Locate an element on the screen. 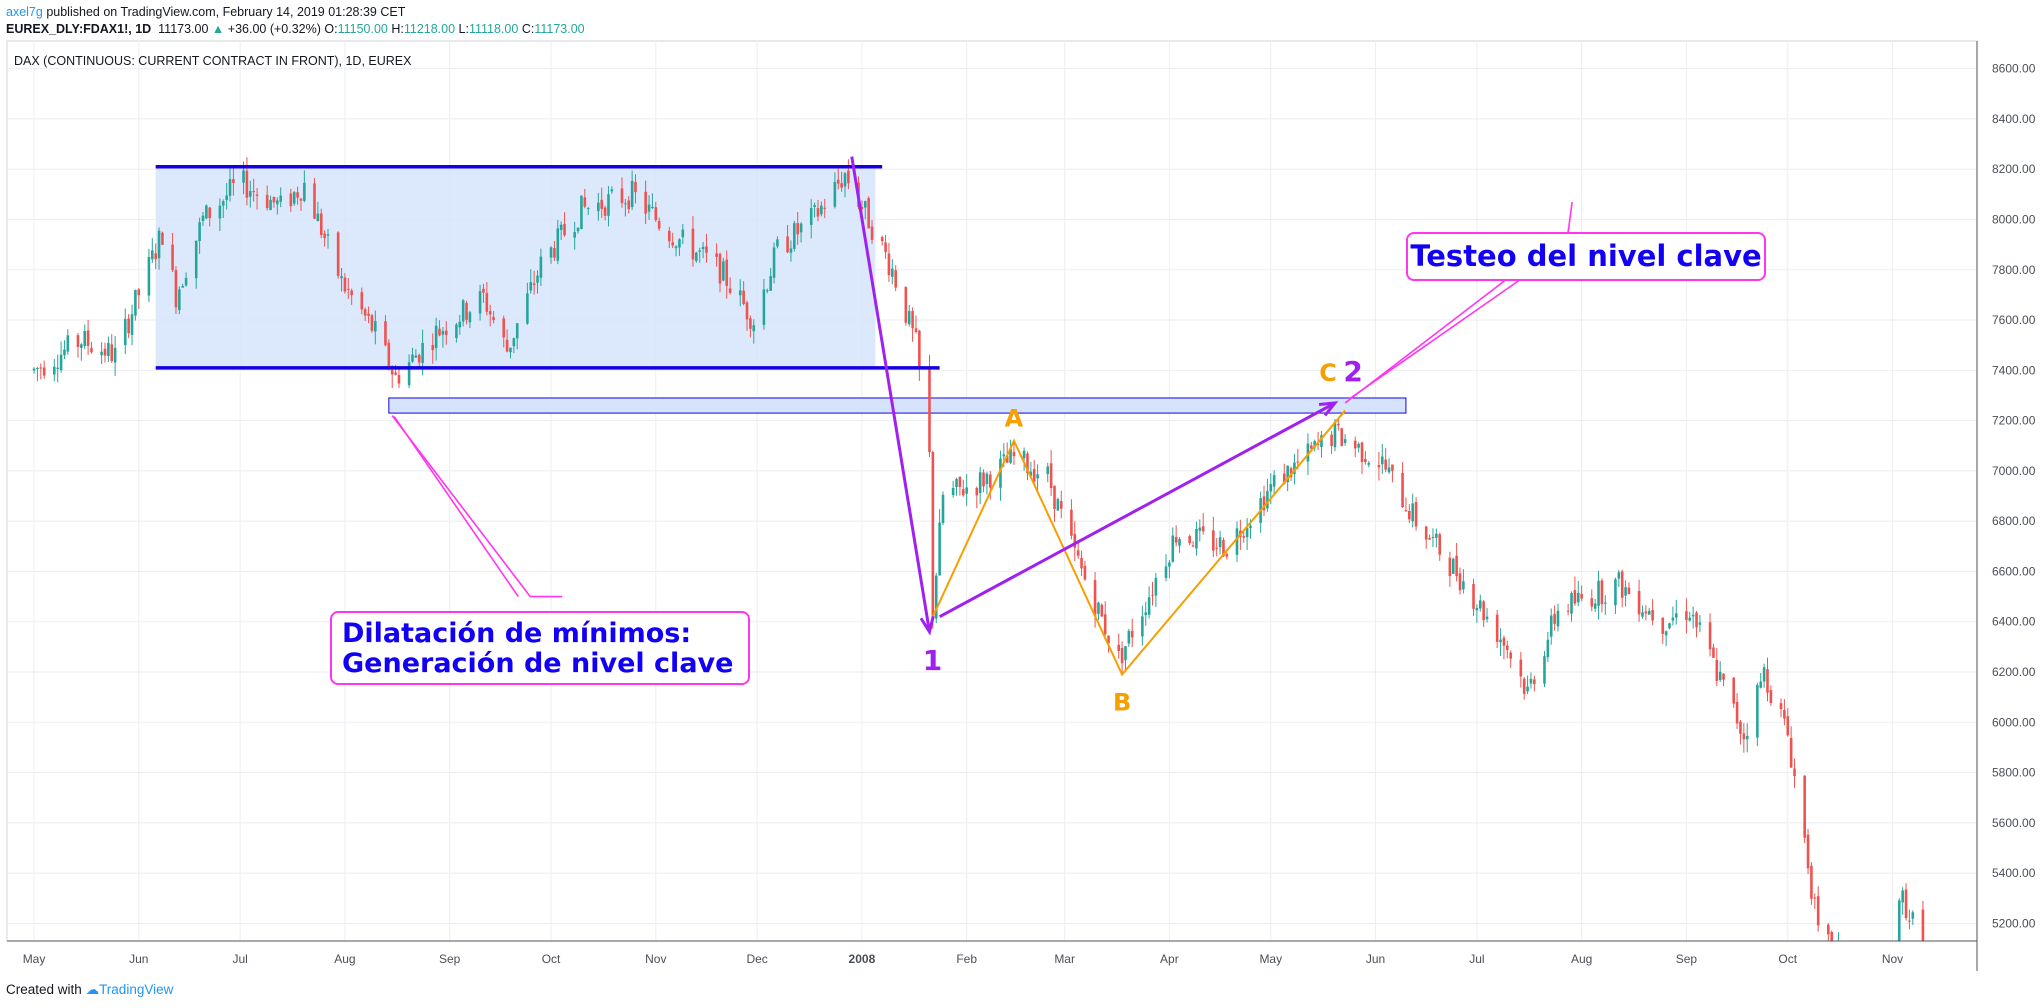 The height and width of the screenshot is (1008, 2041). key-level-zone is located at coordinates (897, 405).